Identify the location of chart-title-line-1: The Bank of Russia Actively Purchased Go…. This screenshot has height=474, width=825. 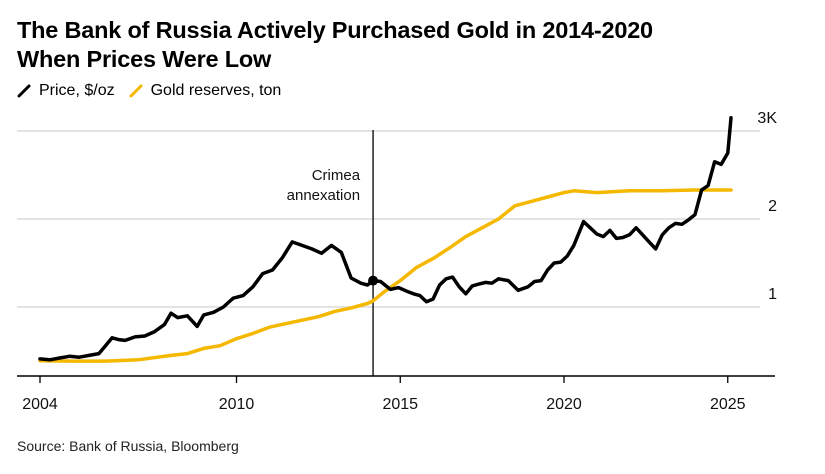
(335, 30).